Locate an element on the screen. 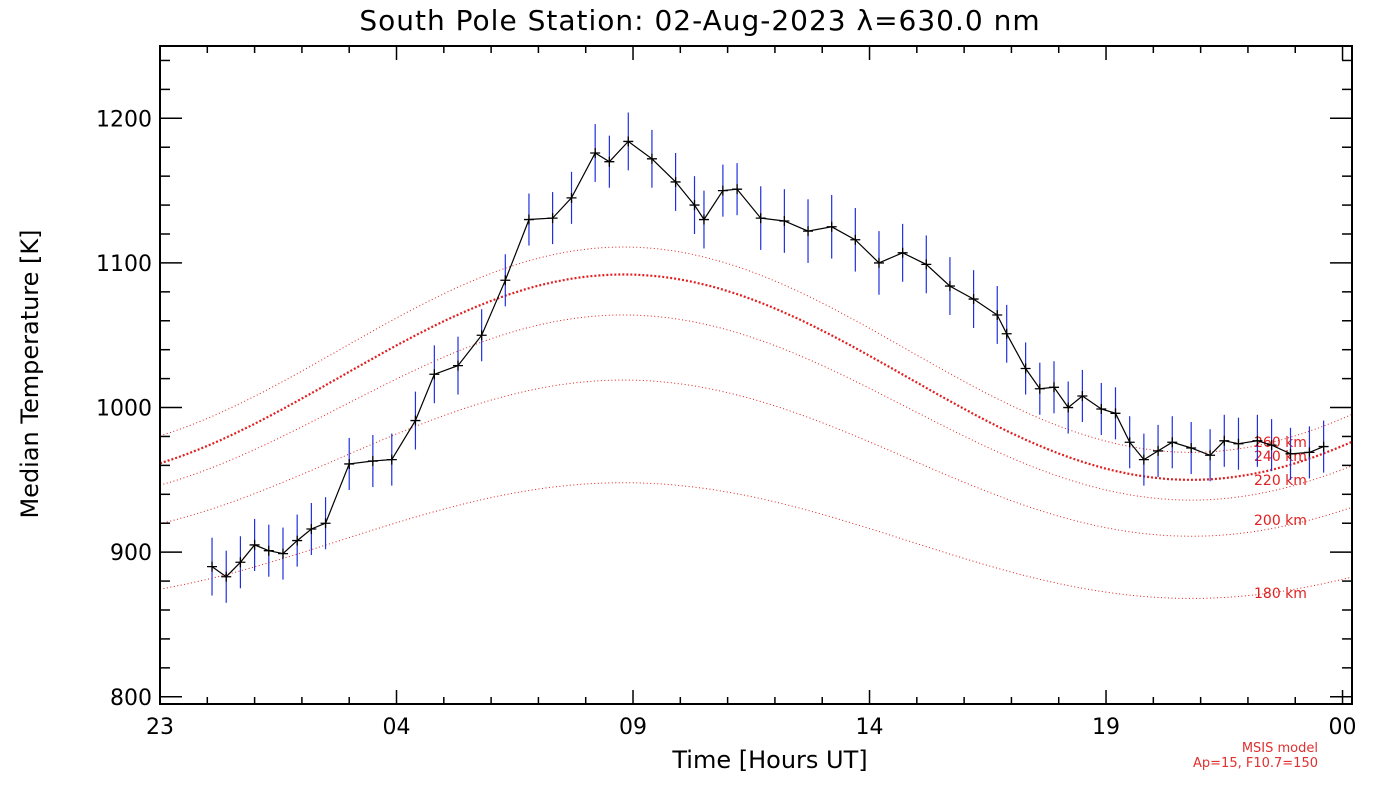  y-tick-label: 900 is located at coordinates (131, 553).